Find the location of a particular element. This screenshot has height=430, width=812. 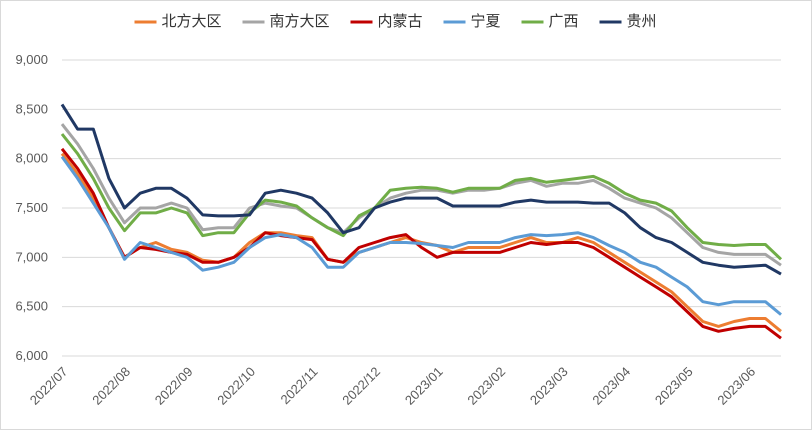

y-tick-label: 8,000 is located at coordinates (31, 158).